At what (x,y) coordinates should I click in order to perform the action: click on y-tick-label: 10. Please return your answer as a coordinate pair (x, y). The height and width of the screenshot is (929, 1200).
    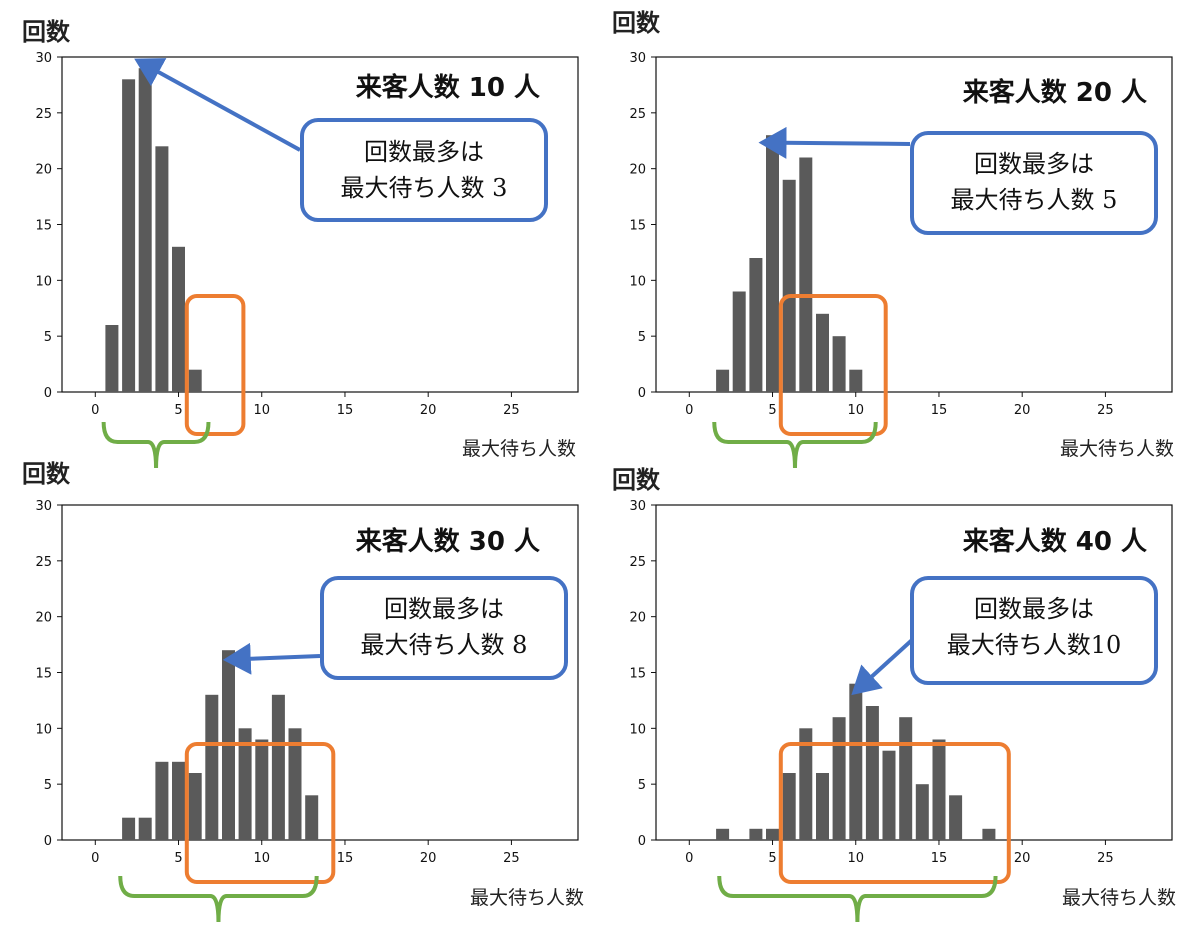
    Looking at the image, I should click on (43, 729).